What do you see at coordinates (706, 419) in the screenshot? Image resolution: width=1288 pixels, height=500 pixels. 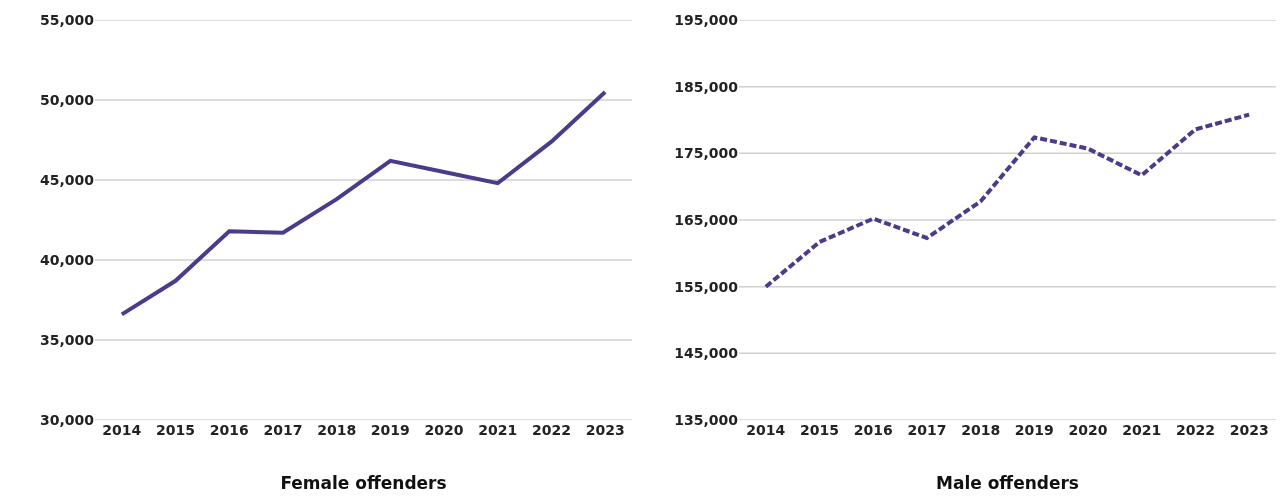 I see `y-tick-label: 135,000` at bounding box center [706, 419].